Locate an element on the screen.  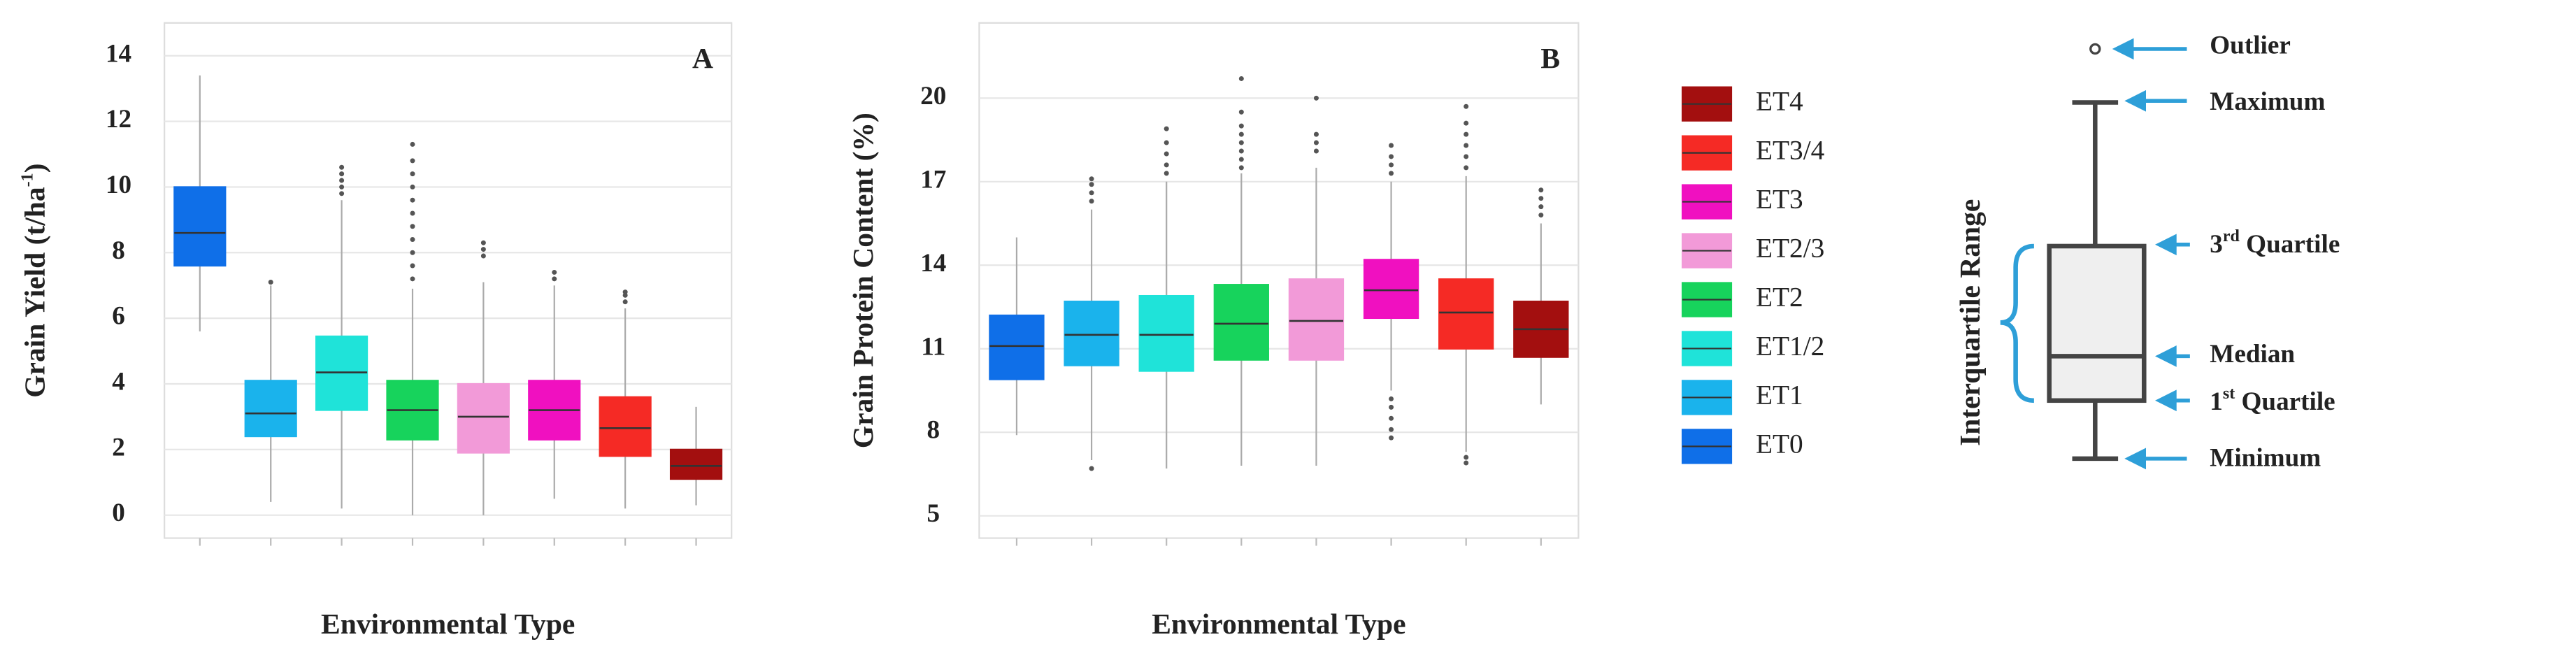
y-axis-title: Grain Protein Content (%) is located at coordinates (863, 280).